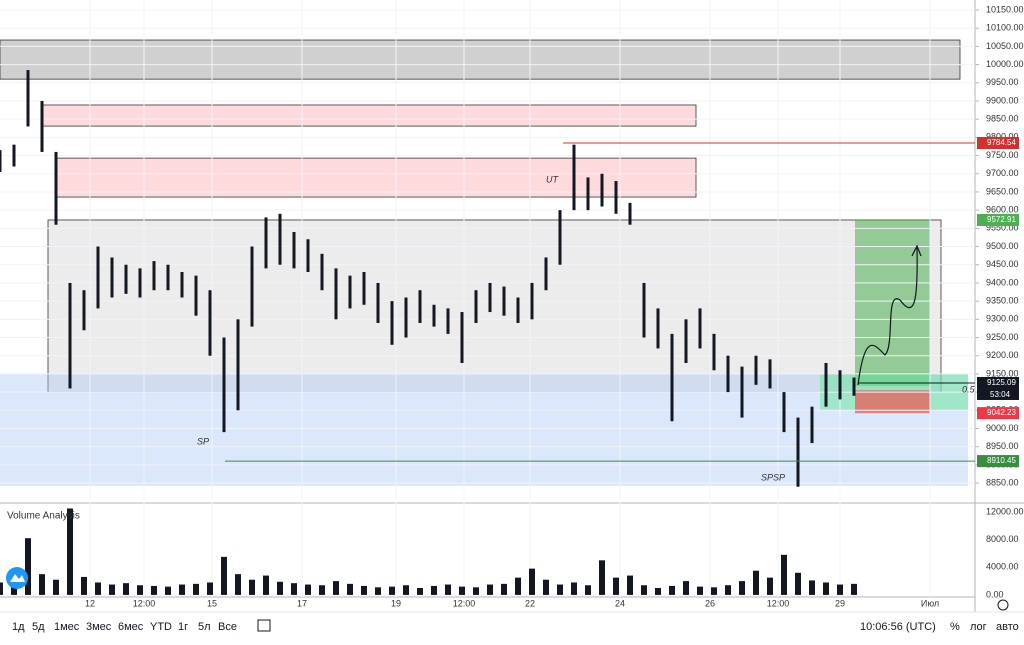 The width and height of the screenshot is (1024, 645). What do you see at coordinates (930, 603) in the screenshot?
I see `x-tick-label: Июл` at bounding box center [930, 603].